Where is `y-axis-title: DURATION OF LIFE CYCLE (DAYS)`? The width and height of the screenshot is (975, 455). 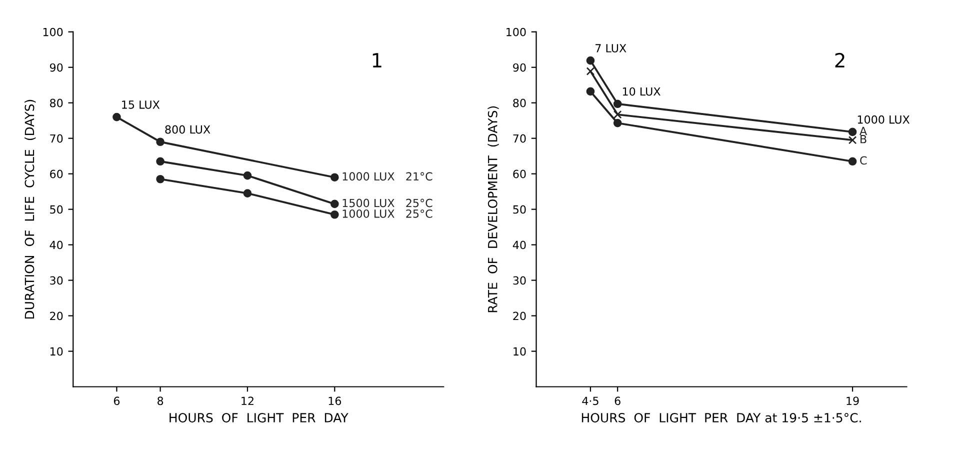 y-axis-title: DURATION OF LIFE CYCLE (DAYS) is located at coordinates (30, 209).